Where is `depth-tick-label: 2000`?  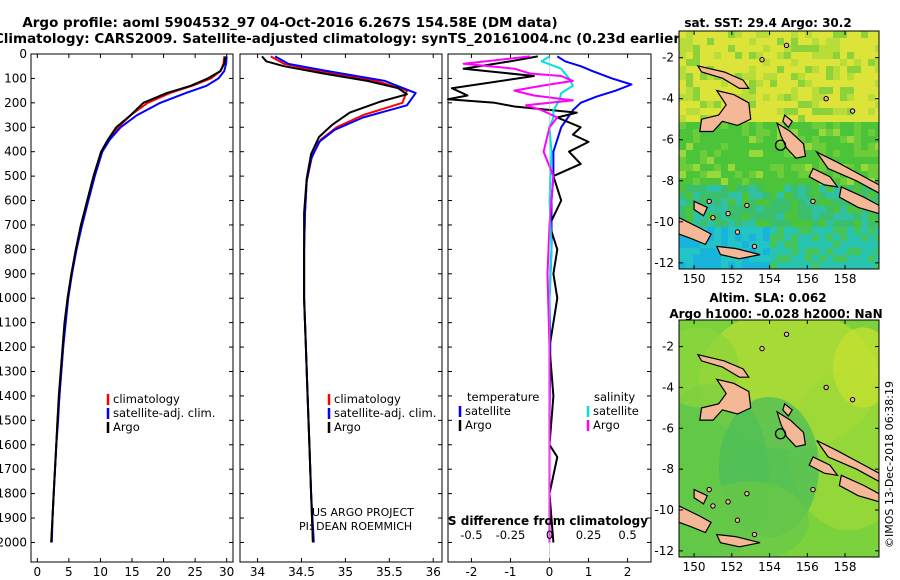
depth-tick-label: 2000 is located at coordinates (13, 542).